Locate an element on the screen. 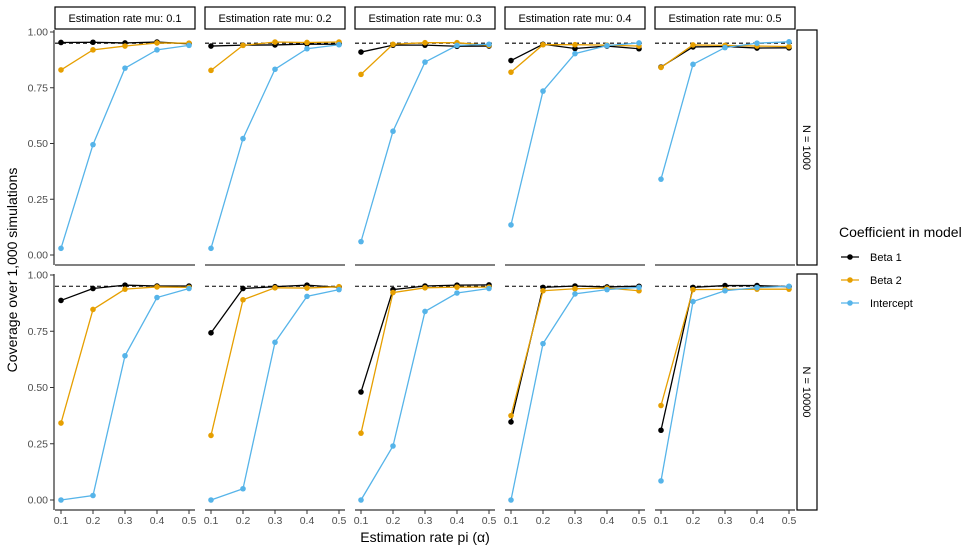 This screenshot has width=980, height=555. legend-entry-label: Intercept is located at coordinates (891, 304).